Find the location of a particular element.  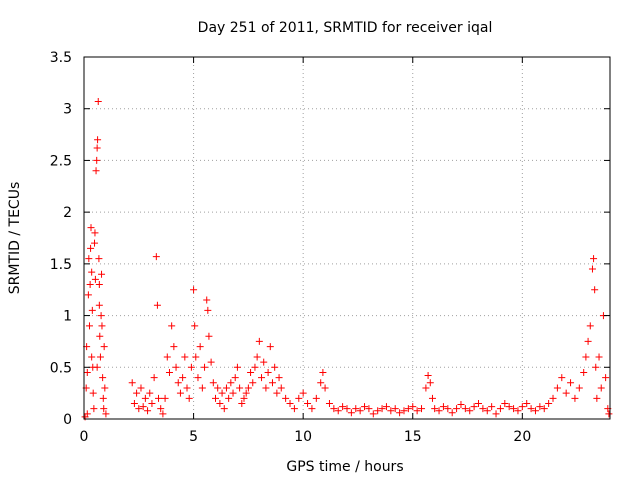

x-tick-label: 0 is located at coordinates (84, 437).